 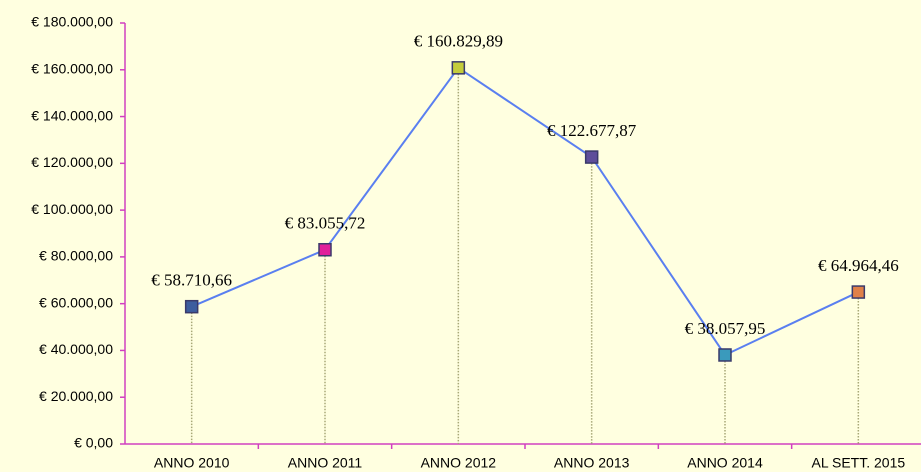 I want to click on data-label: € 58.710,66, so click(x=191, y=280).